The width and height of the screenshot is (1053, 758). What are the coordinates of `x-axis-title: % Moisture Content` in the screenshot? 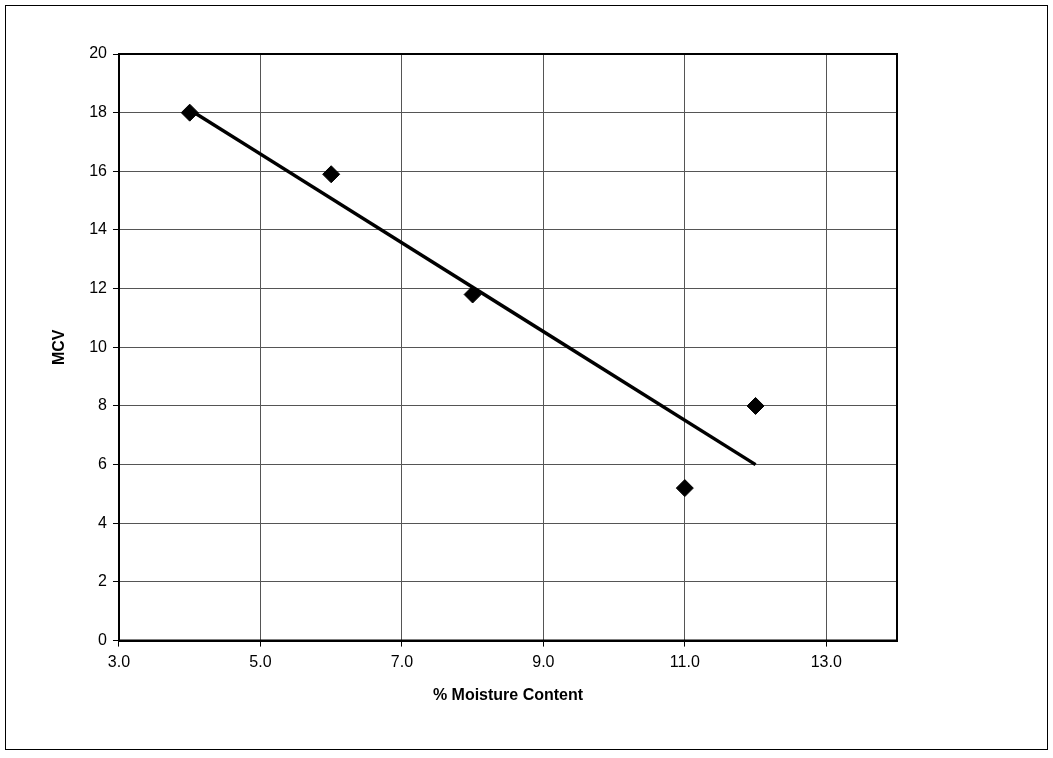 It's located at (508, 694).